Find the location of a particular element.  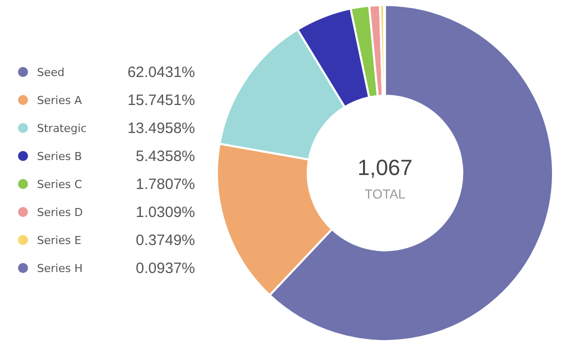

data-label: 15.7451% is located at coordinates (160, 100).